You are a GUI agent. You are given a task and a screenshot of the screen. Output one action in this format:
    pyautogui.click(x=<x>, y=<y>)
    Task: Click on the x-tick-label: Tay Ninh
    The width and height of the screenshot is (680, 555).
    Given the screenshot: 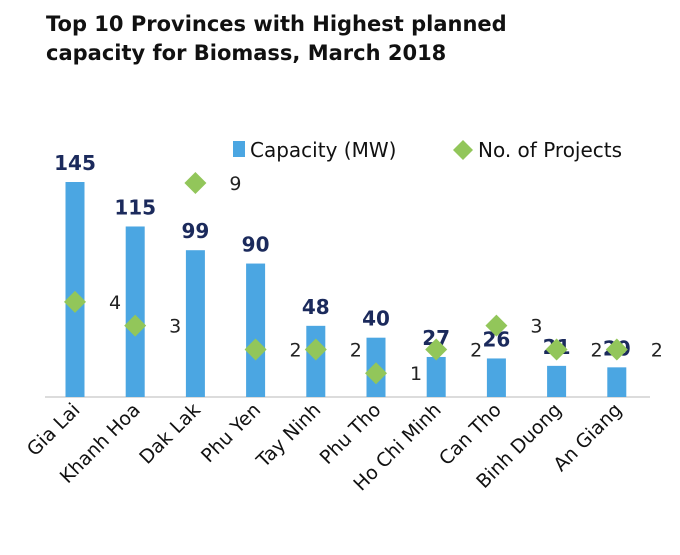 What is the action you would take?
    pyautogui.click(x=289, y=436)
    